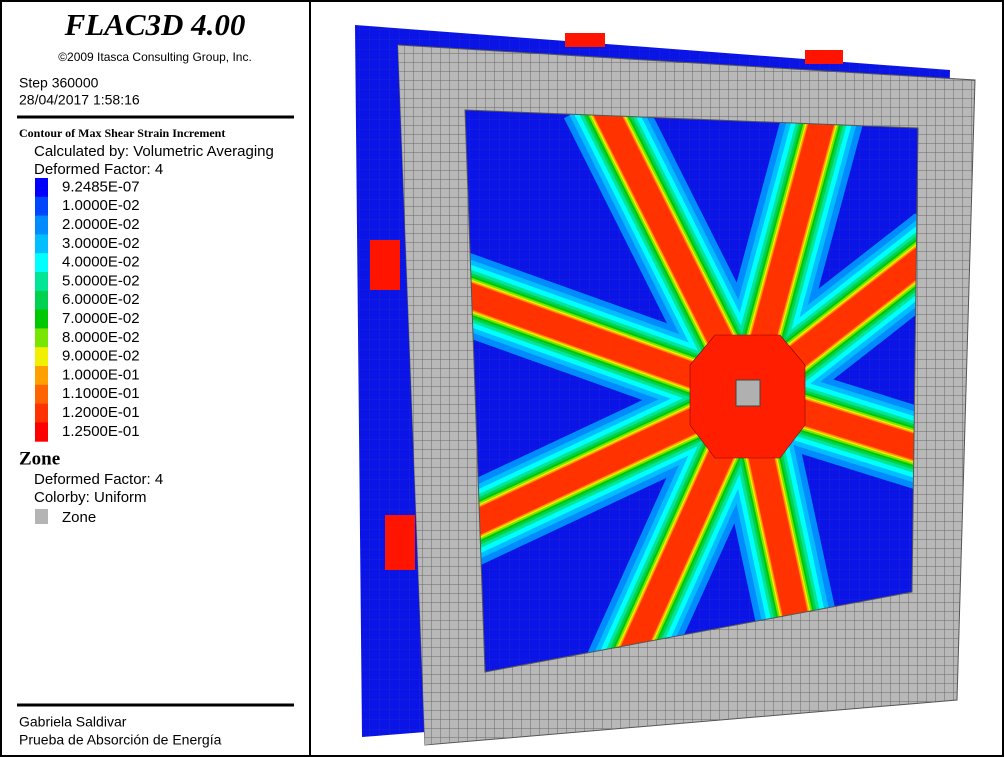 The image size is (1005, 757). Describe the element at coordinates (101, 337) in the screenshot. I see `legend-label: 8.0000E-02` at that location.